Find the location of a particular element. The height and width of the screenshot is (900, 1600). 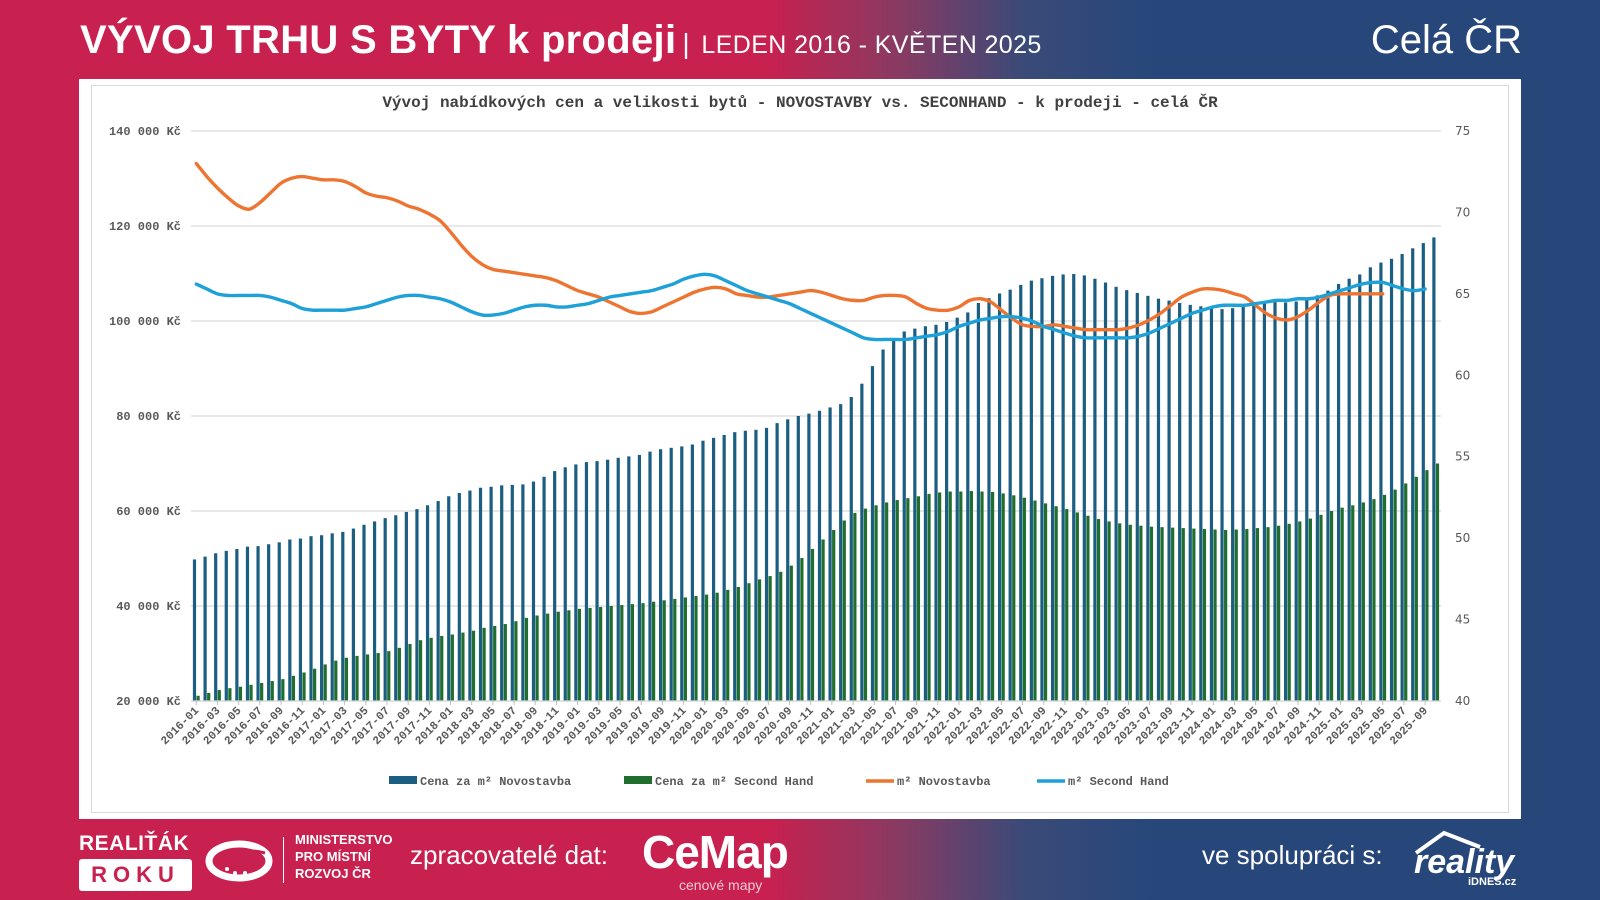

y2-tick-label: 40 is located at coordinates (1462, 701).